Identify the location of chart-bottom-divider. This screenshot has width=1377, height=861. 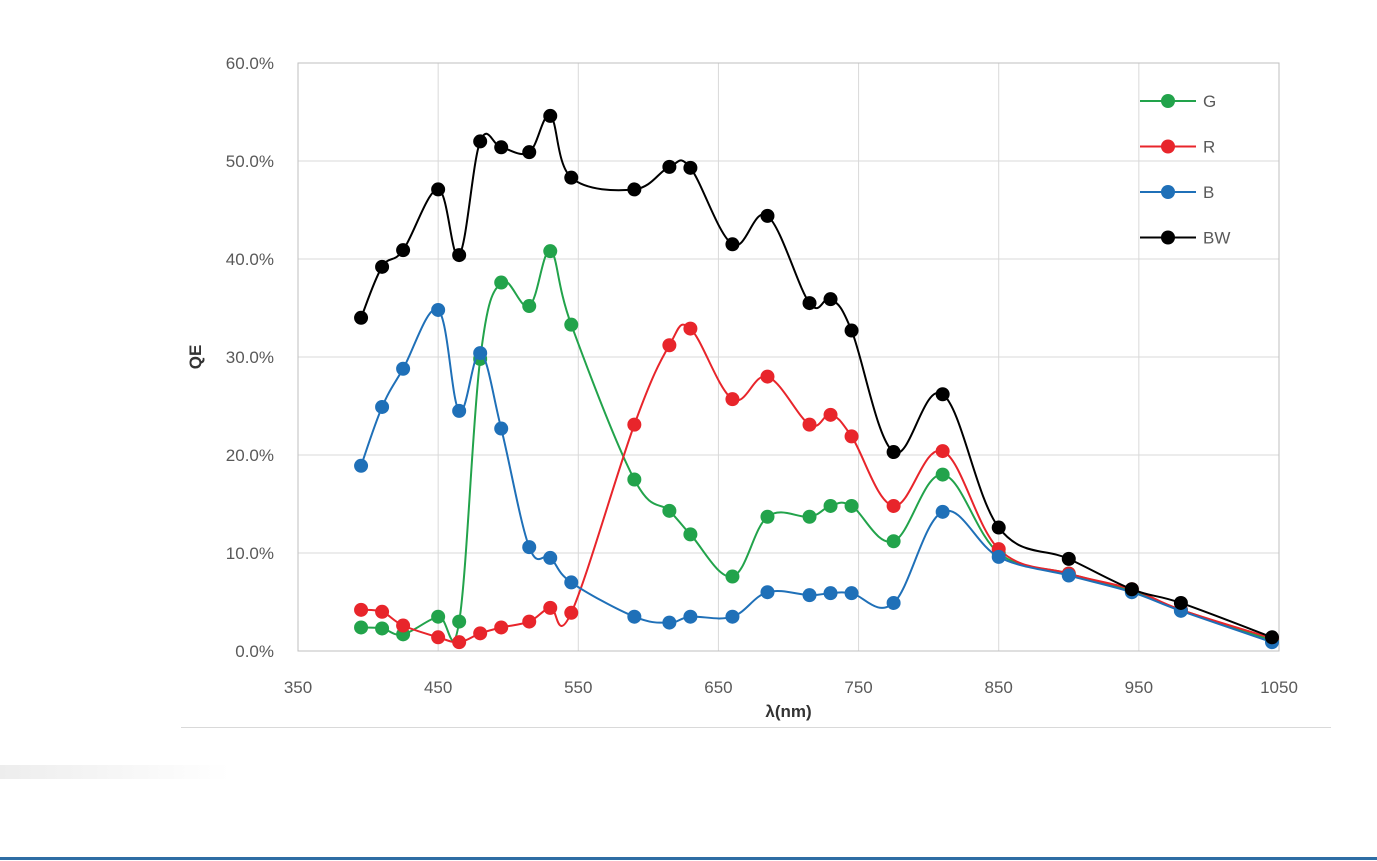
(756, 727).